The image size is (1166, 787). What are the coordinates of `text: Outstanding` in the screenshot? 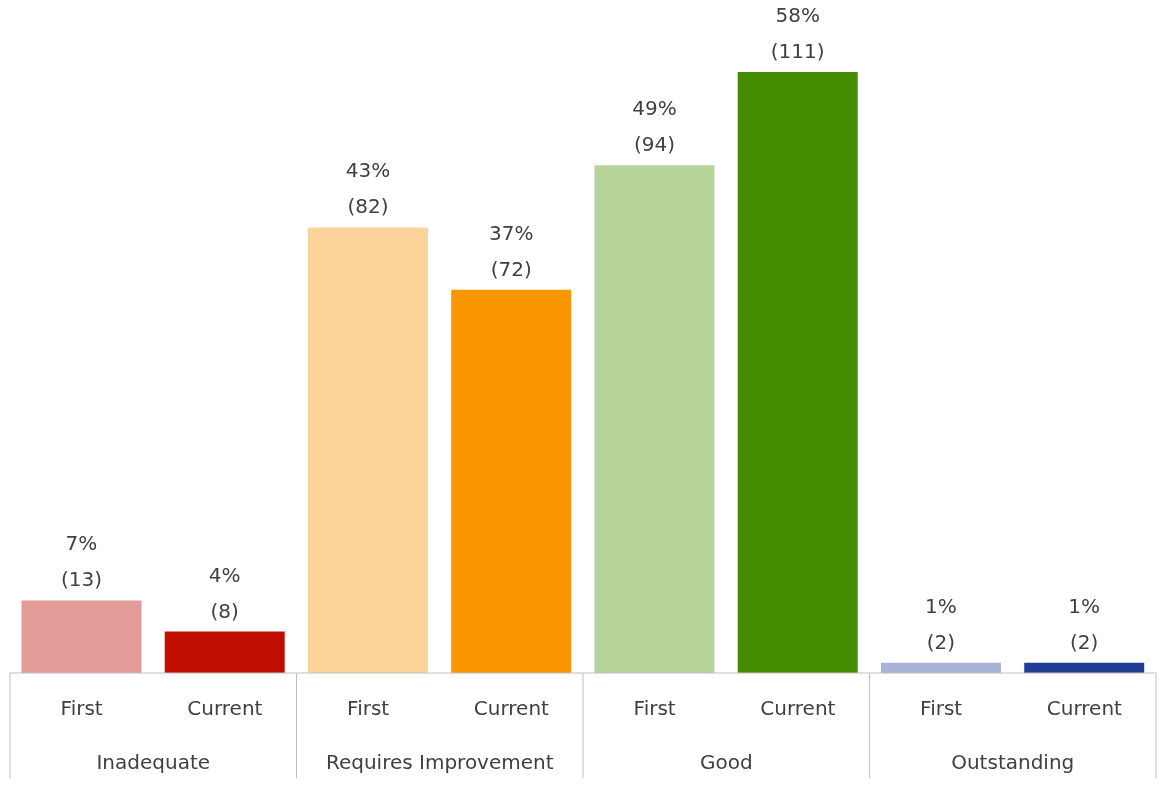 It's located at (1013, 762).